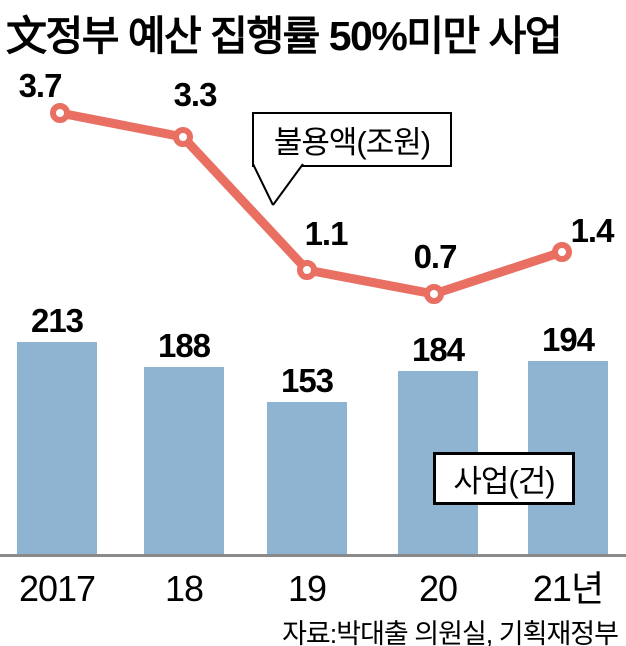 The image size is (626, 646). What do you see at coordinates (184, 345) in the screenshot?
I see `bar-value-label: 188` at bounding box center [184, 345].